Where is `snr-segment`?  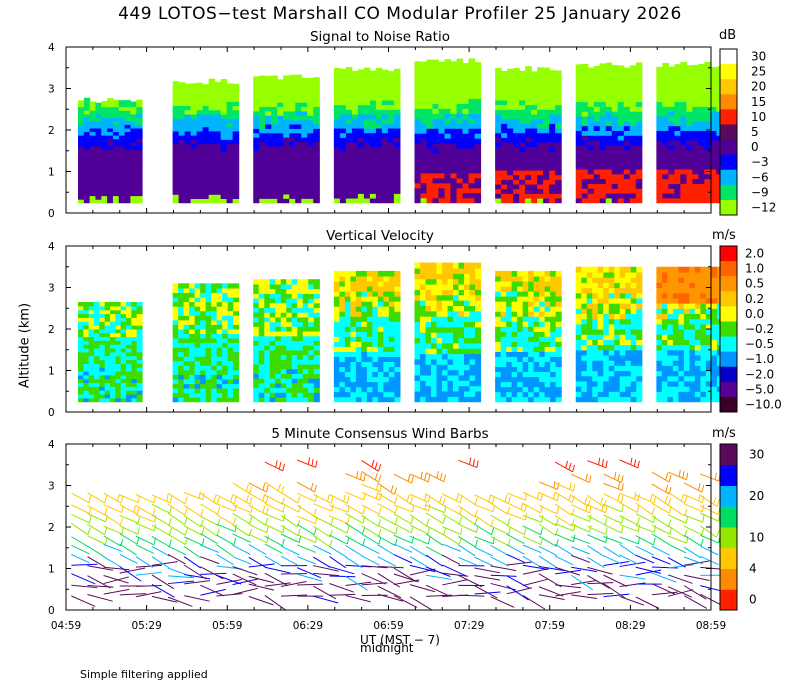
snr-segment is located at coordinates (609, 133).